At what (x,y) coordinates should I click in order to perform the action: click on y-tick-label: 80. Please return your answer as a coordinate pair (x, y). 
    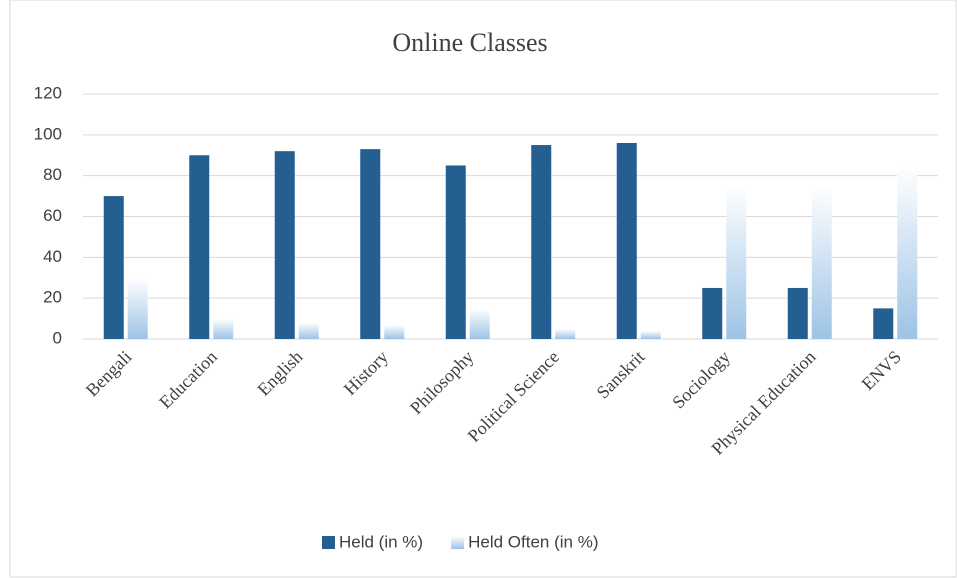
    Looking at the image, I should click on (52, 174).